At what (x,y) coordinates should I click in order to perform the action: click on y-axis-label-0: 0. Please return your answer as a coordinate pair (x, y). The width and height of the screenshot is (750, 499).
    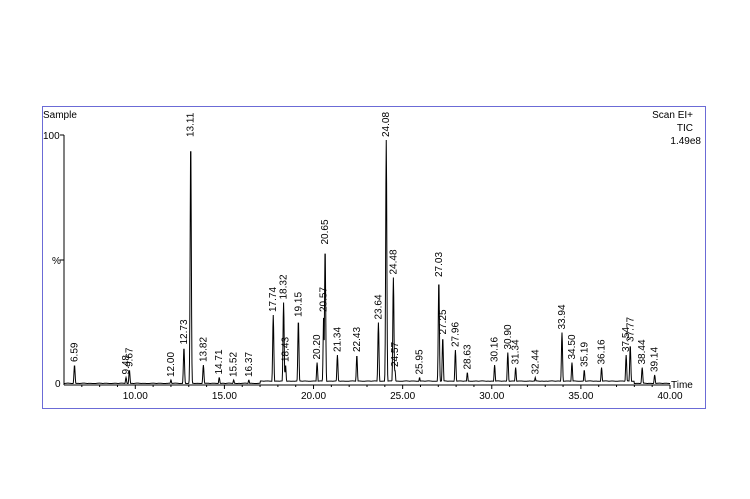
    Looking at the image, I should click on (58, 384).